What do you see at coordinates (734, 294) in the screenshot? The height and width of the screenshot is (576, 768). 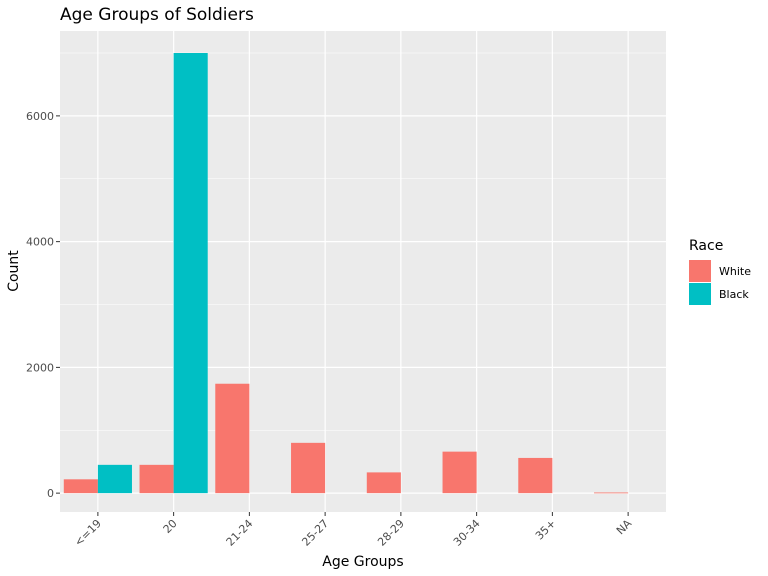 I see `legend-label-black: Black` at bounding box center [734, 294].